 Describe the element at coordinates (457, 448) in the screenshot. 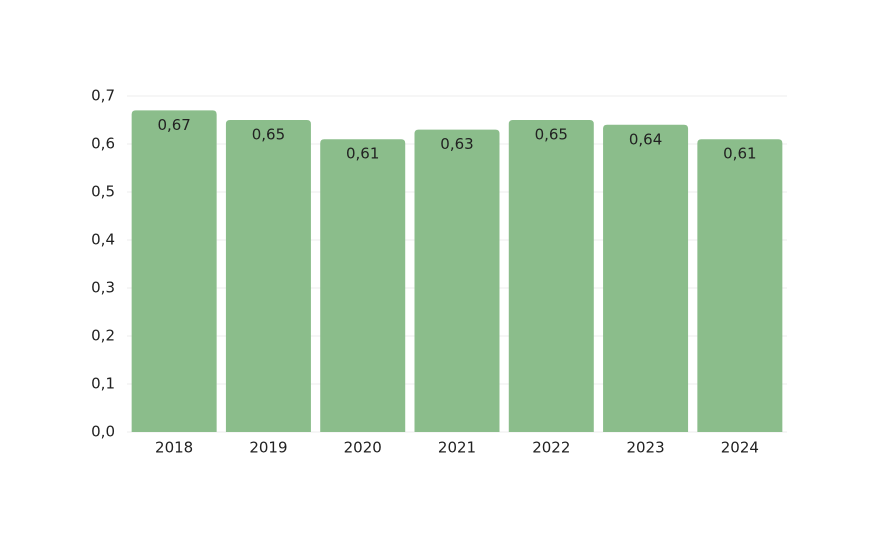

I see `x-tick-label: 2021` at that location.